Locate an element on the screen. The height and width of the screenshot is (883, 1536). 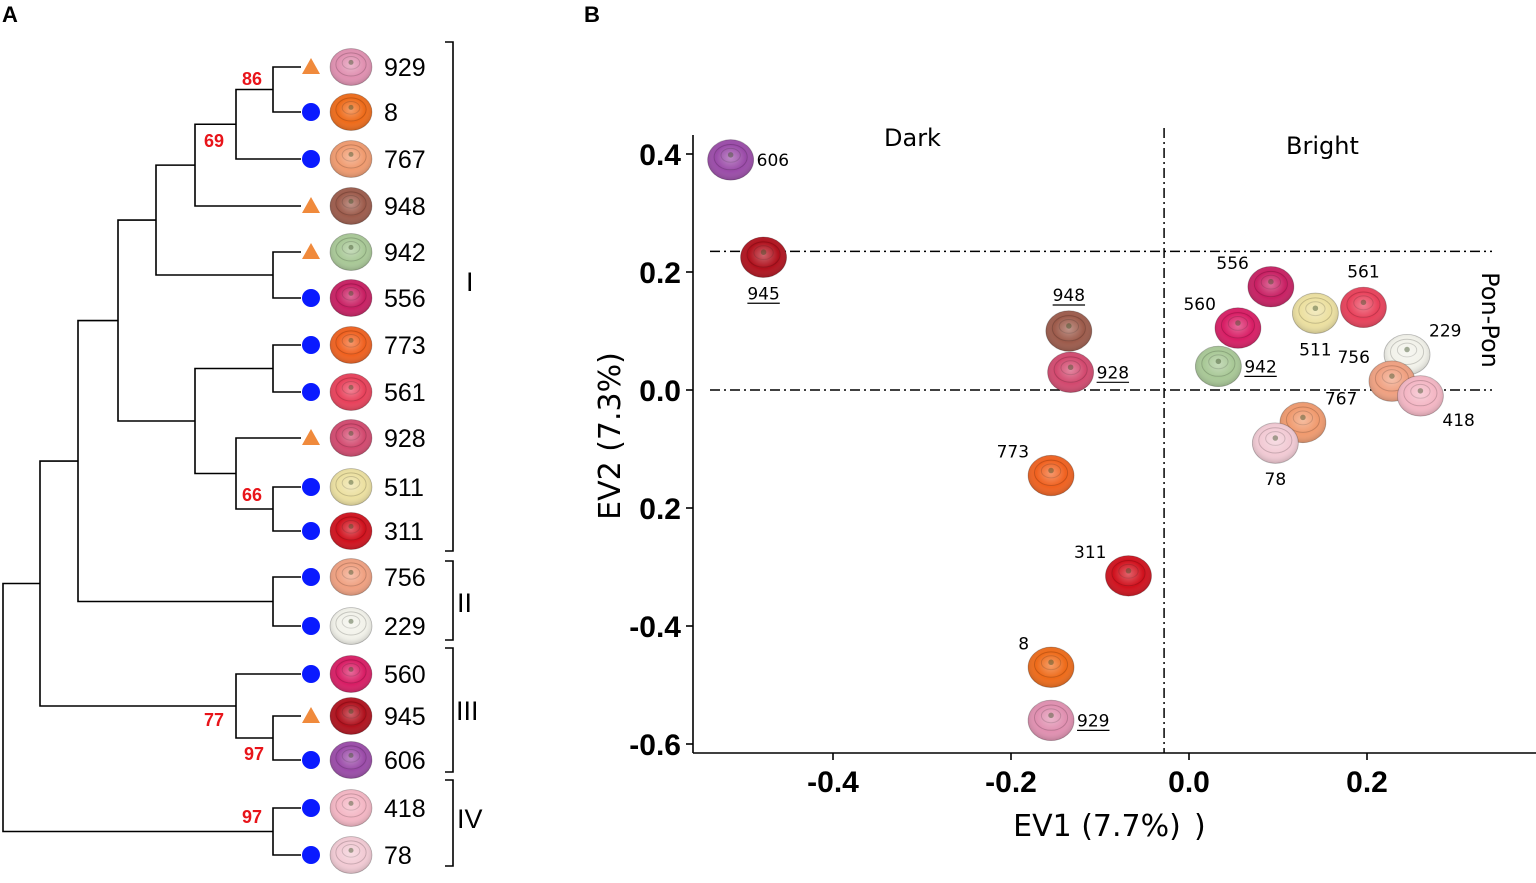
y-axis-title: EV2 (7.3%) is located at coordinates (610, 436).